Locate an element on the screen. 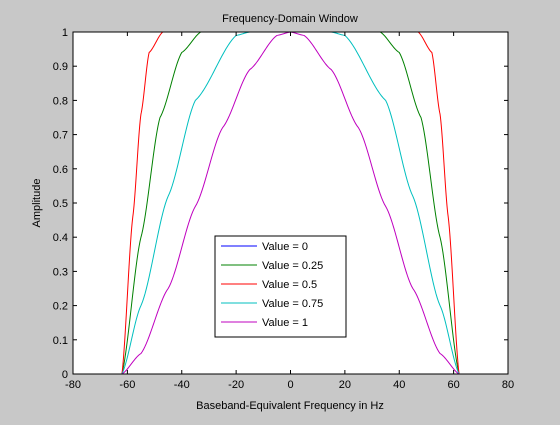  y-tick-label: 0.6 is located at coordinates (60, 170).